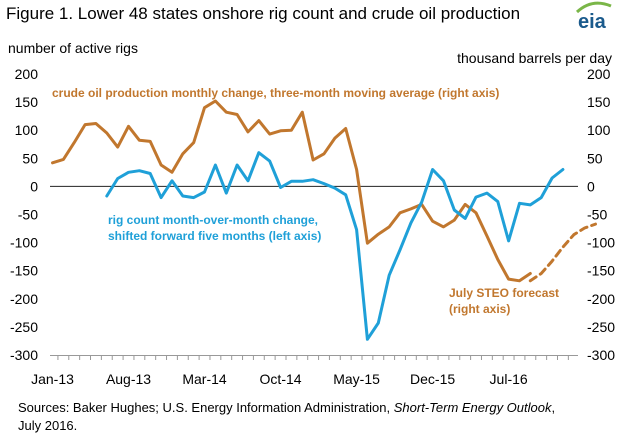  What do you see at coordinates (24, 355) in the screenshot?
I see `y-left-tick-label: -300` at bounding box center [24, 355].